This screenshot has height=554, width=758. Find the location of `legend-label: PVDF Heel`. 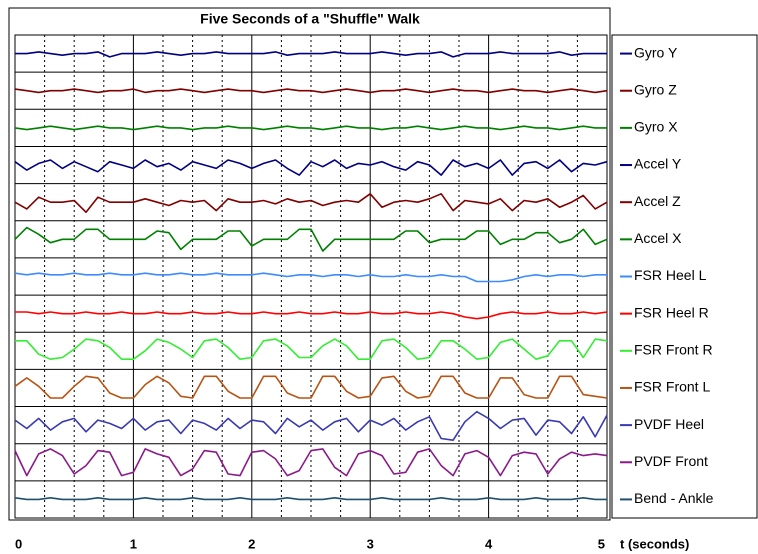

legend-label: PVDF Heel is located at coordinates (669, 424).